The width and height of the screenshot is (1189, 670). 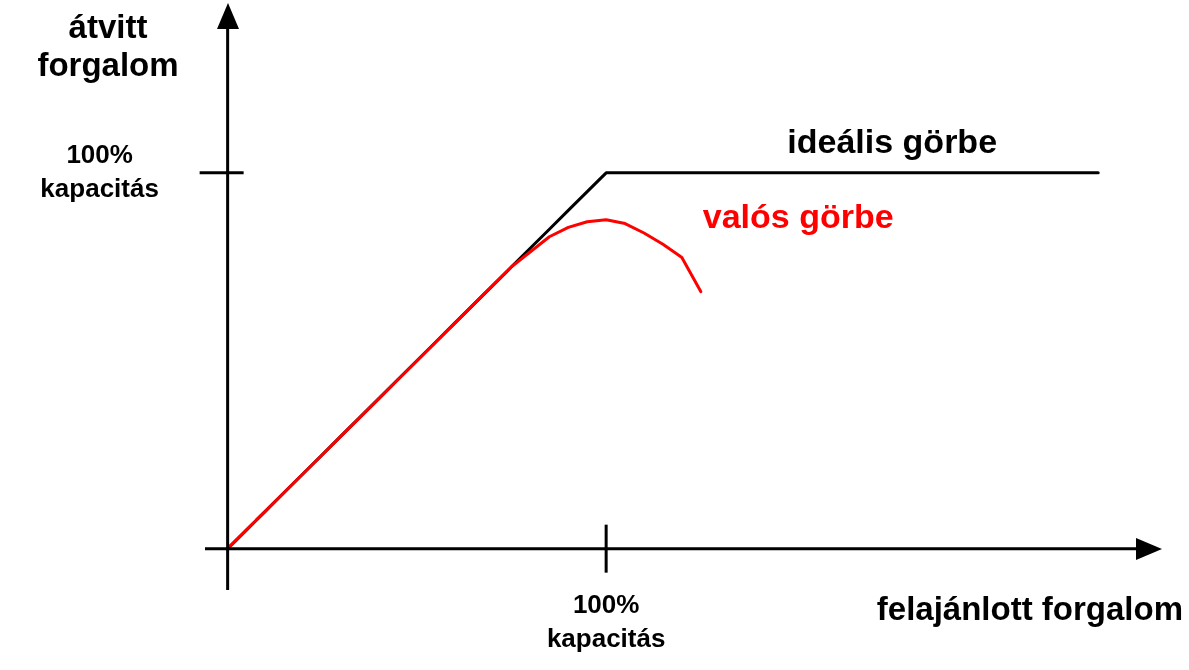 What do you see at coordinates (798, 215) in the screenshot?
I see `series-label: valós görbe` at bounding box center [798, 215].